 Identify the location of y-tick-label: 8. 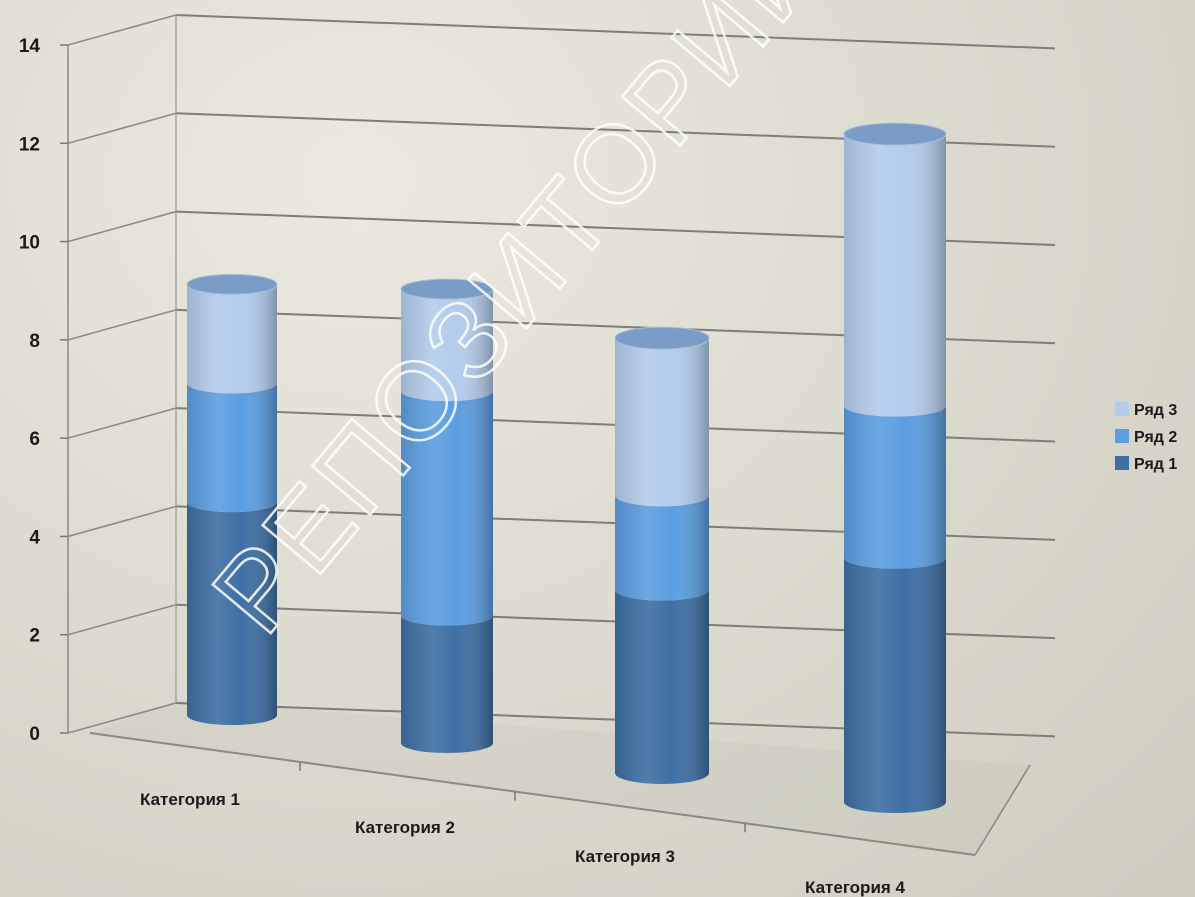
(34, 341).